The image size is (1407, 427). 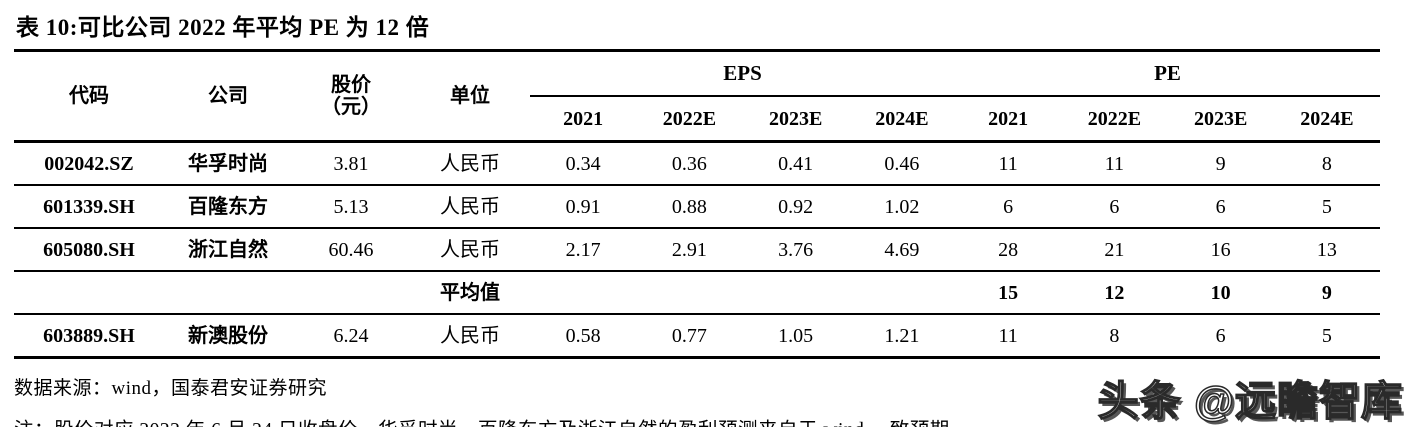 What do you see at coordinates (795, 119) in the screenshot?
I see `col-header-eps-2023e: 2023E` at bounding box center [795, 119].